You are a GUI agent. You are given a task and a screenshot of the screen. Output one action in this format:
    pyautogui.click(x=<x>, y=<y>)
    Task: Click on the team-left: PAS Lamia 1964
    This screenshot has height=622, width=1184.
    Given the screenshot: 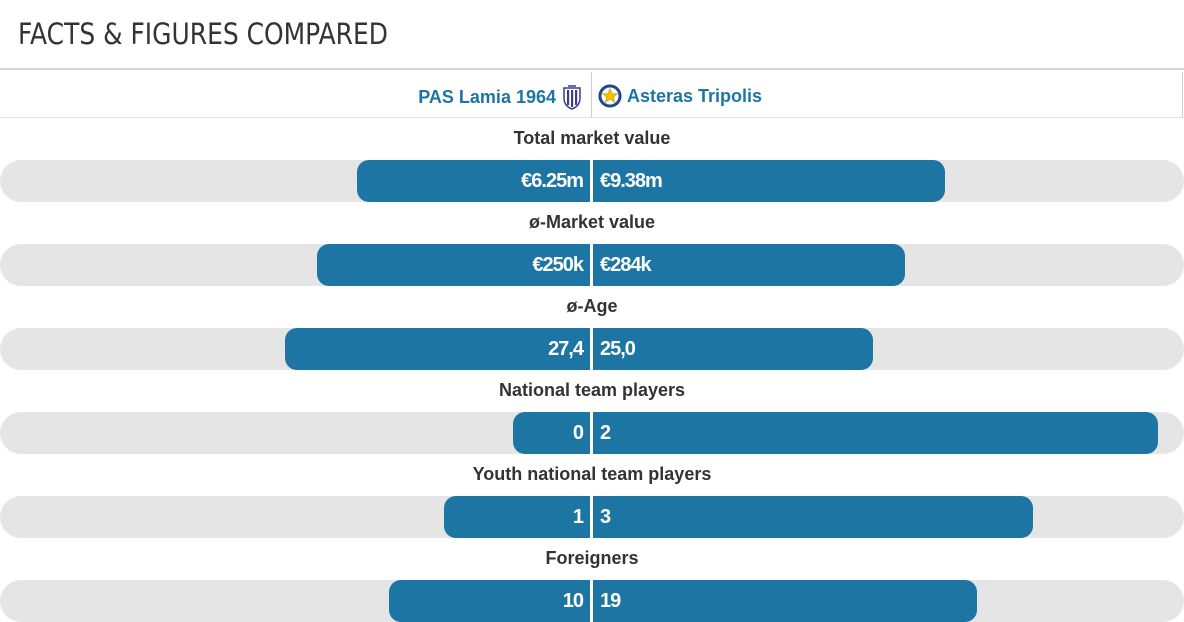 What is the action you would take?
    pyautogui.click(x=500, y=97)
    